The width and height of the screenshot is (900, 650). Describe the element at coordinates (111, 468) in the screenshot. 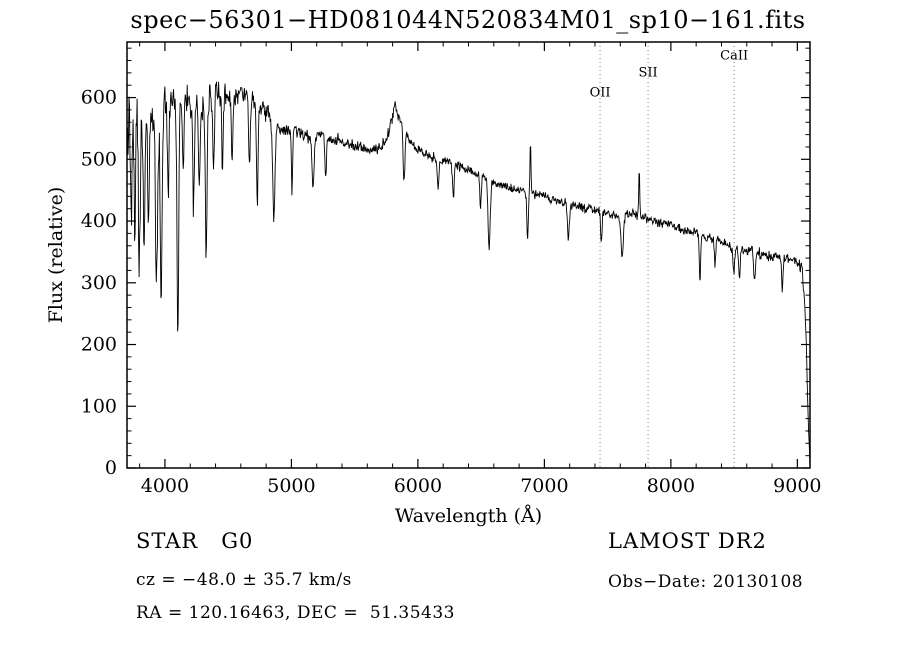

I see `y-tick-label: 0` at that location.